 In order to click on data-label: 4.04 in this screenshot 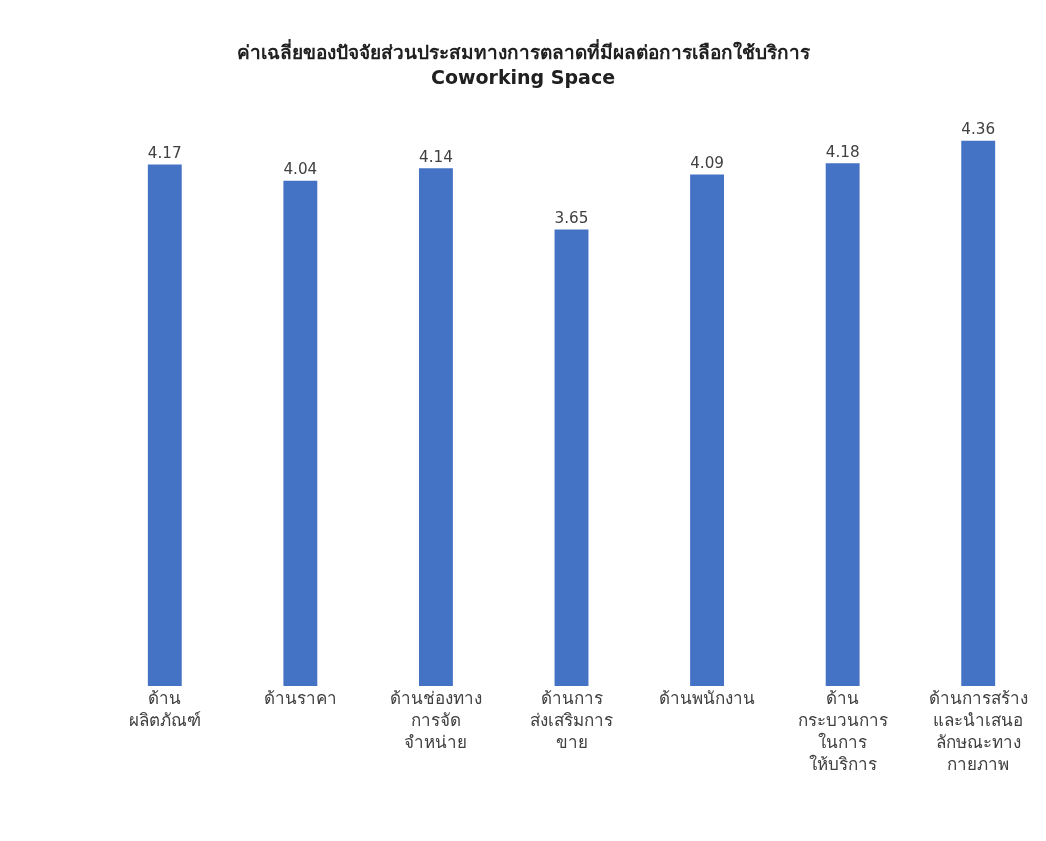, I will do `click(300, 169)`.